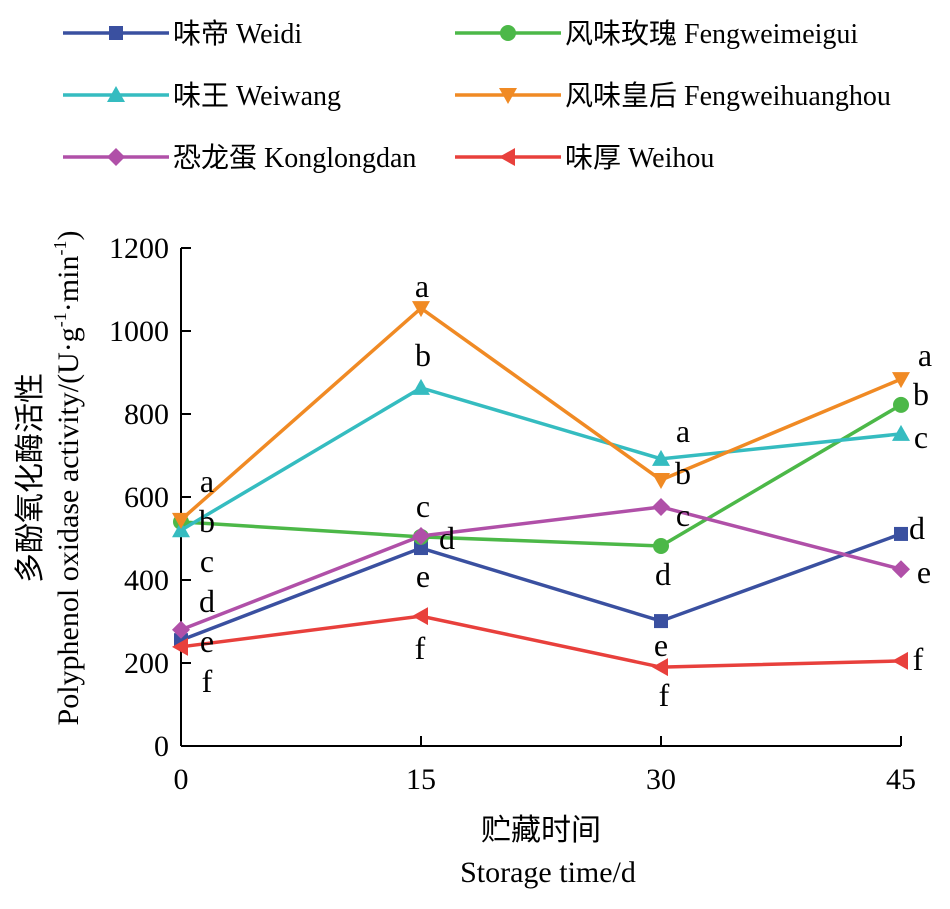 This screenshot has width=950, height=909. I want to click on legend-label: 味王 Weiwang, so click(257, 96).